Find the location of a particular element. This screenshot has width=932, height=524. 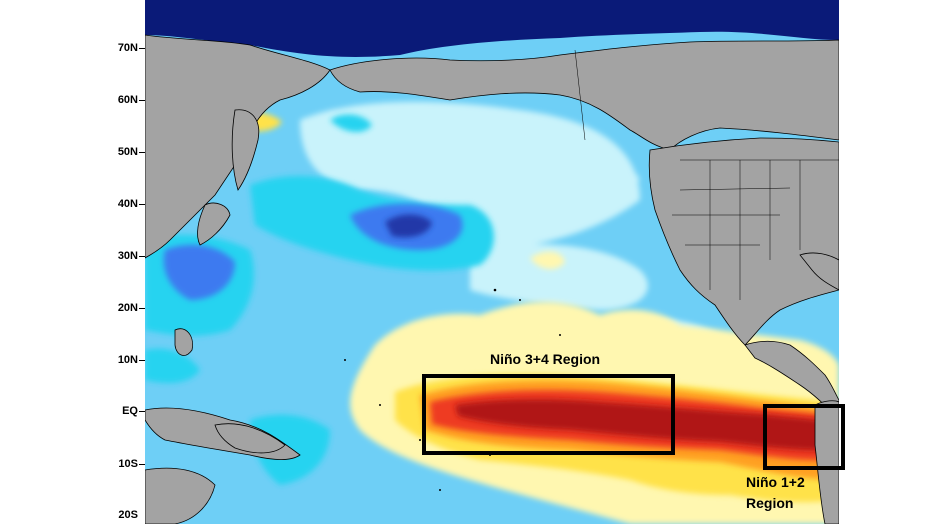

nino34-region-box is located at coordinates (548, 414).